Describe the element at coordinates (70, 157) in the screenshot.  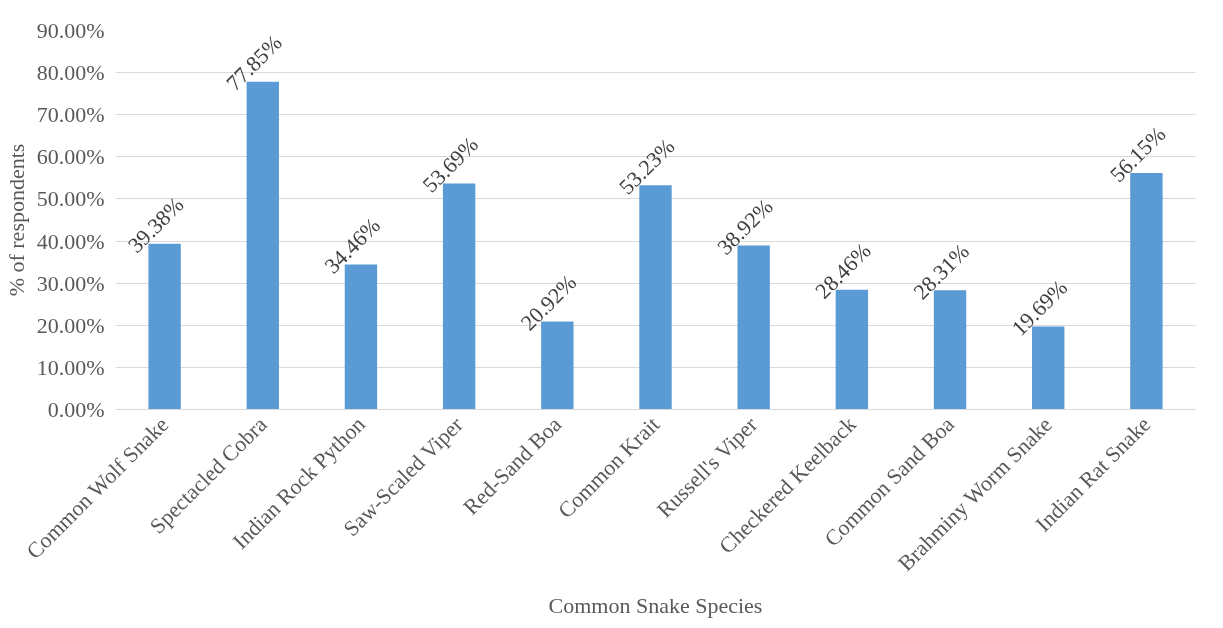
I see `y-tick-label: 60.00%` at that location.